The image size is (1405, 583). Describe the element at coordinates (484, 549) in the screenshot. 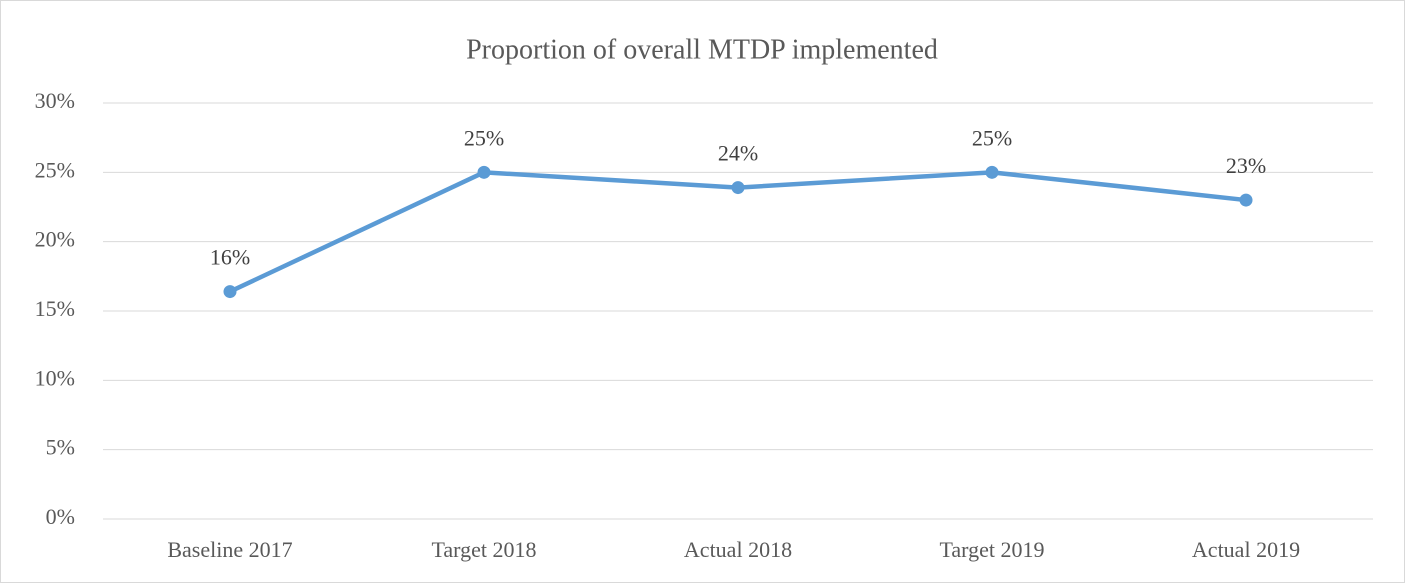

I see `x-tick-label: Target 2018` at that location.